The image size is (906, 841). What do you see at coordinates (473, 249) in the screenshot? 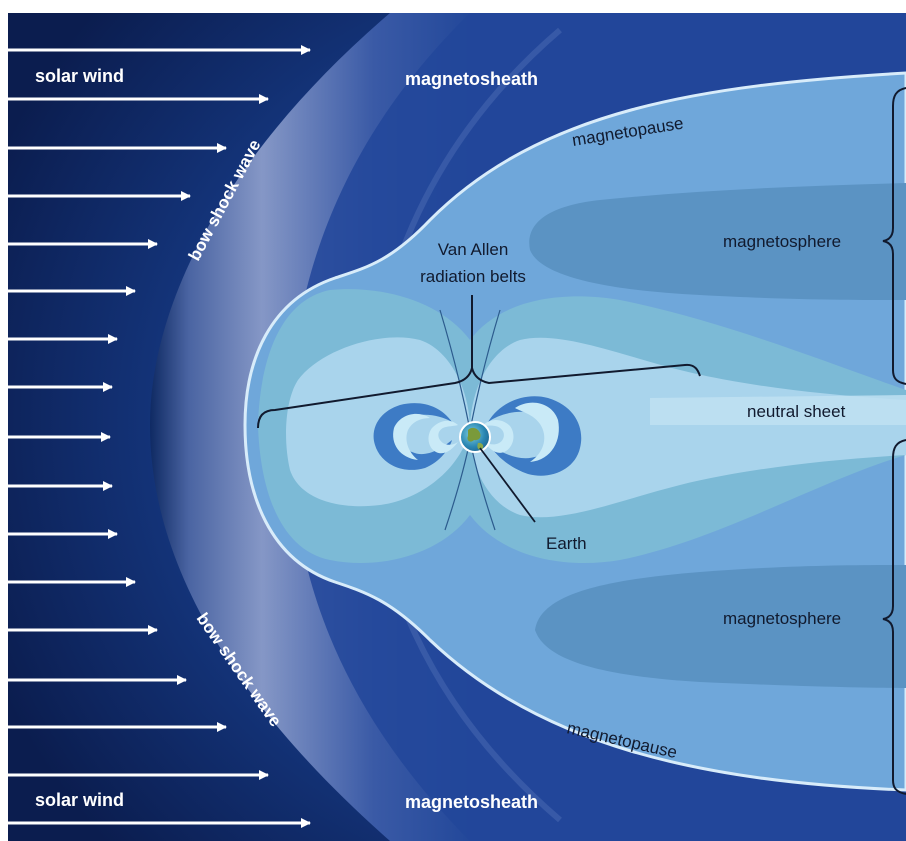
I see `van-allen-label-line1: Van Allen` at bounding box center [473, 249].